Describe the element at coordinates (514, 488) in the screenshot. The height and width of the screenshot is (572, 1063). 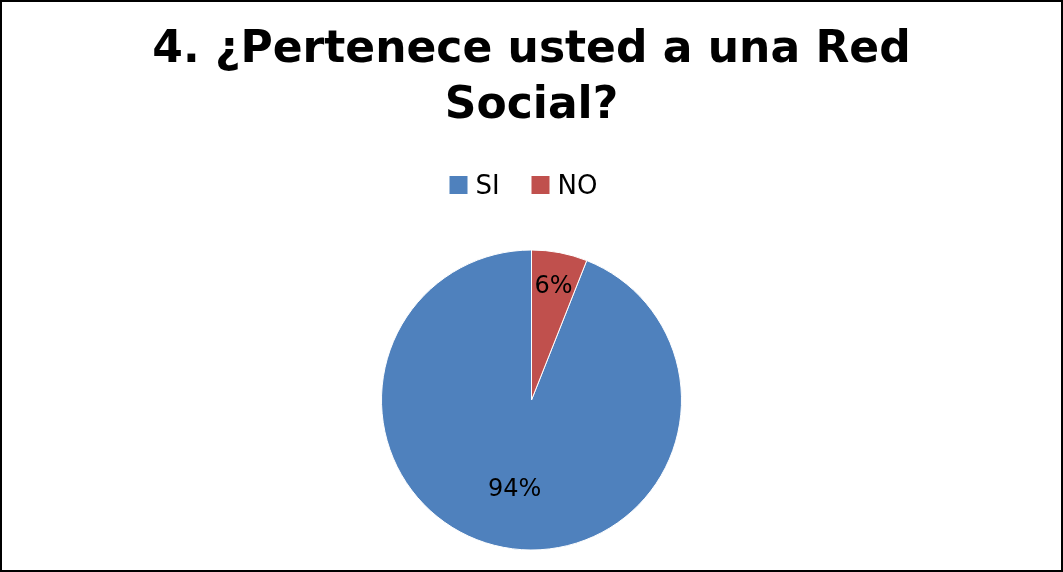
I see `data-label: 94%` at that location.